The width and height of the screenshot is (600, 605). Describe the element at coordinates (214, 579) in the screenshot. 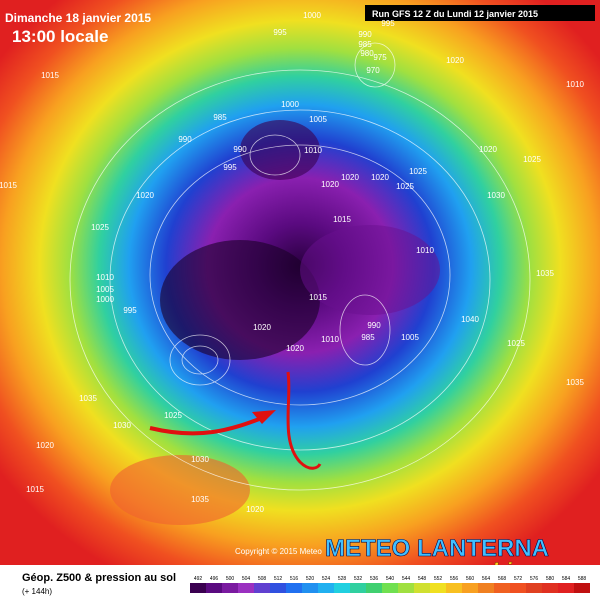

I see `scale-label: 496` at that location.